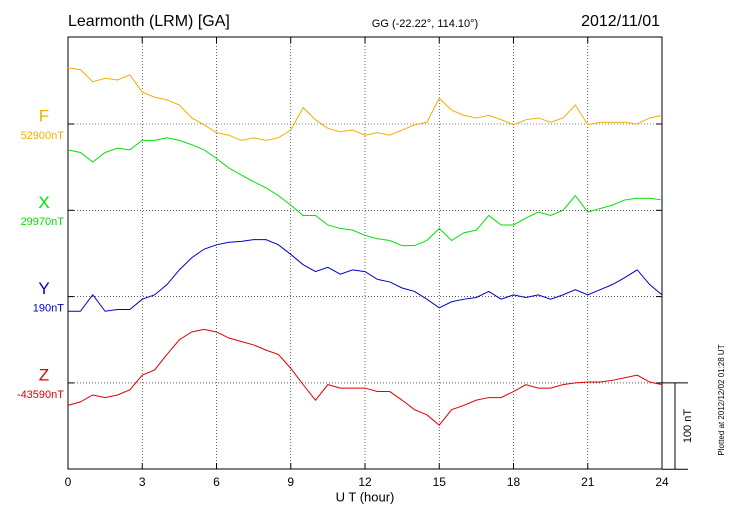  What do you see at coordinates (68, 482) in the screenshot?
I see `x-tick-label: 0` at bounding box center [68, 482].